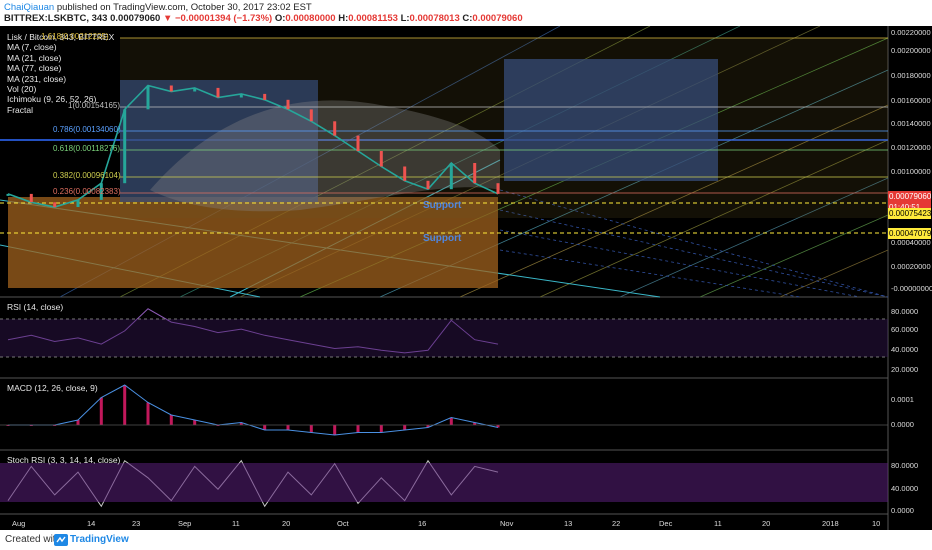  Describe the element at coordinates (29, 7) in the screenshot. I see `author-link: ChaiQiauan` at that location.